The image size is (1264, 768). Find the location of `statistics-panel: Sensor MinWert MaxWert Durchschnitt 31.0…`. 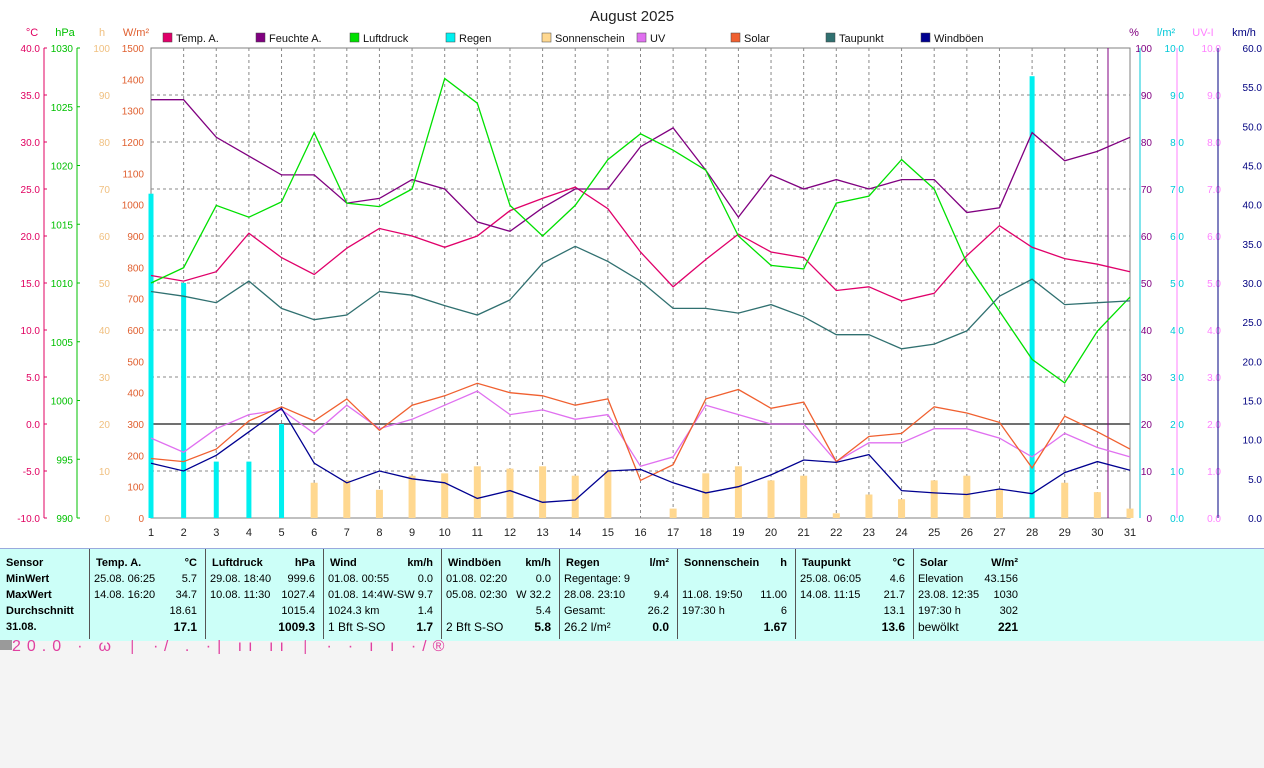

statistics-panel: Sensor MinWert MaxWert Durchschnitt 31.0… is located at coordinates (632, 594).